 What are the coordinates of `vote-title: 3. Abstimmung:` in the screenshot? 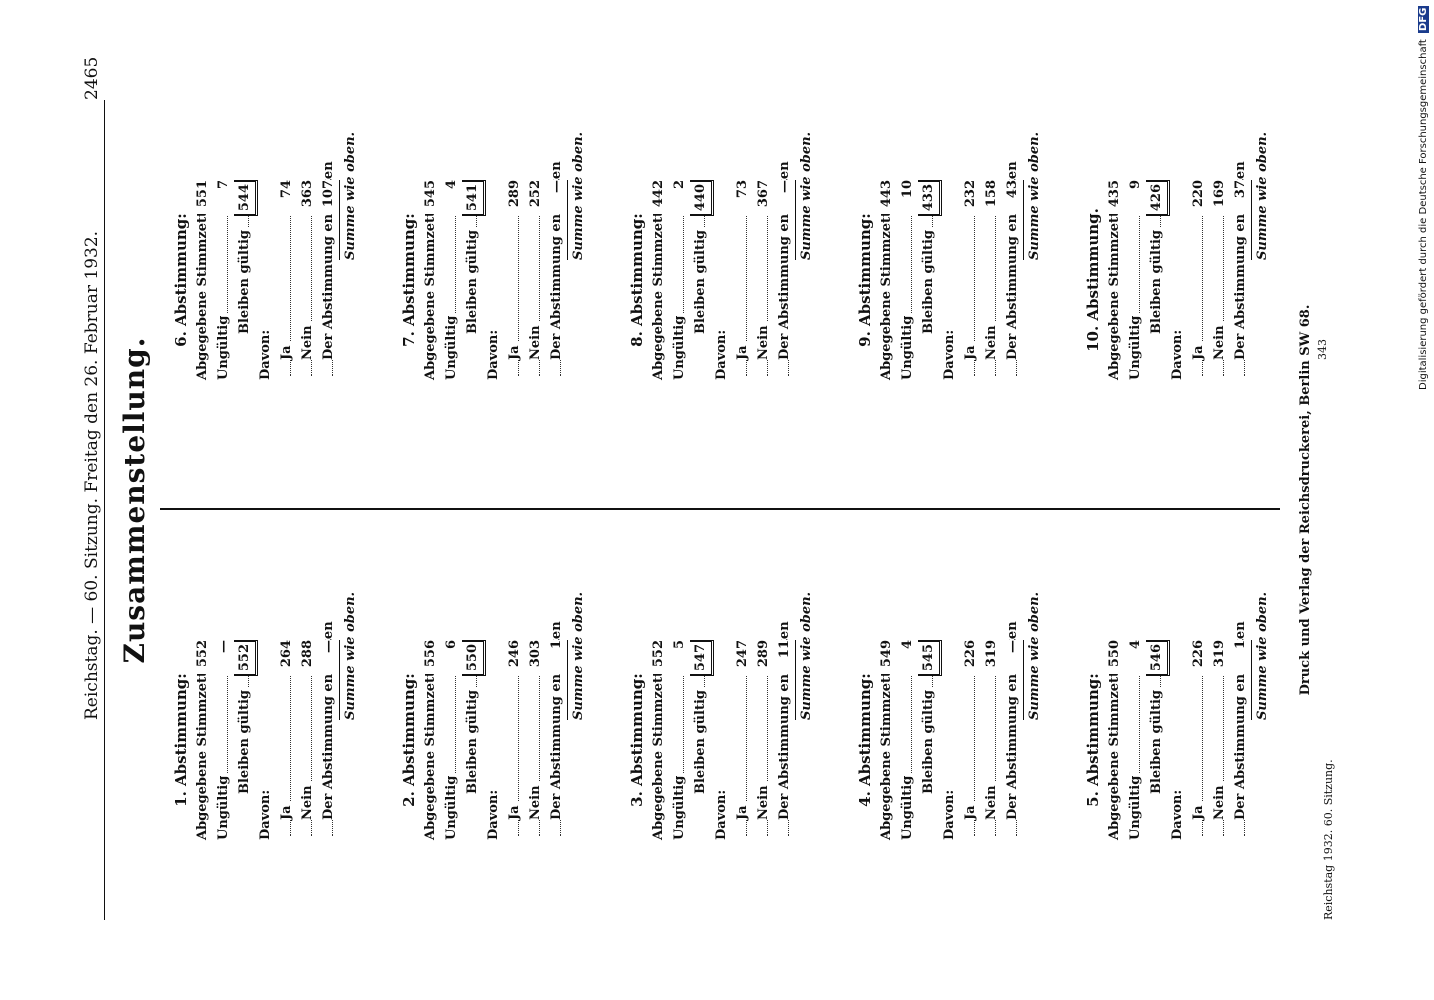 It's located at (637, 740).